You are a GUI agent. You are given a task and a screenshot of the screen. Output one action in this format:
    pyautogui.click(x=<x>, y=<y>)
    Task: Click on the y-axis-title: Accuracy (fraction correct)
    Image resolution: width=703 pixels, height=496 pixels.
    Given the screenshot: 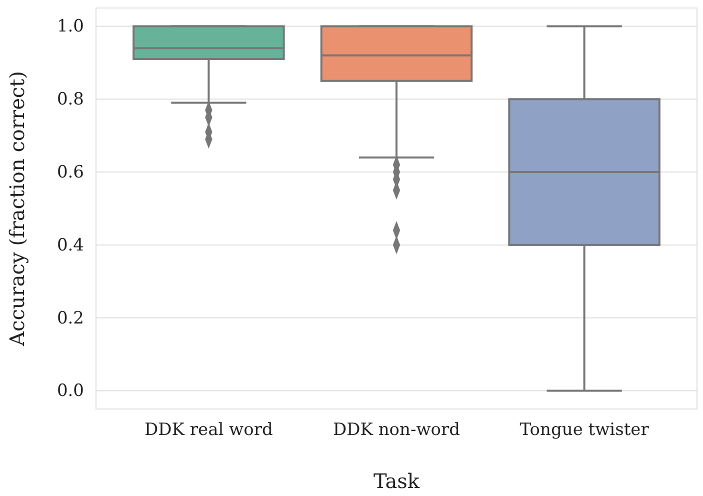 What is the action you would take?
    pyautogui.click(x=17, y=209)
    